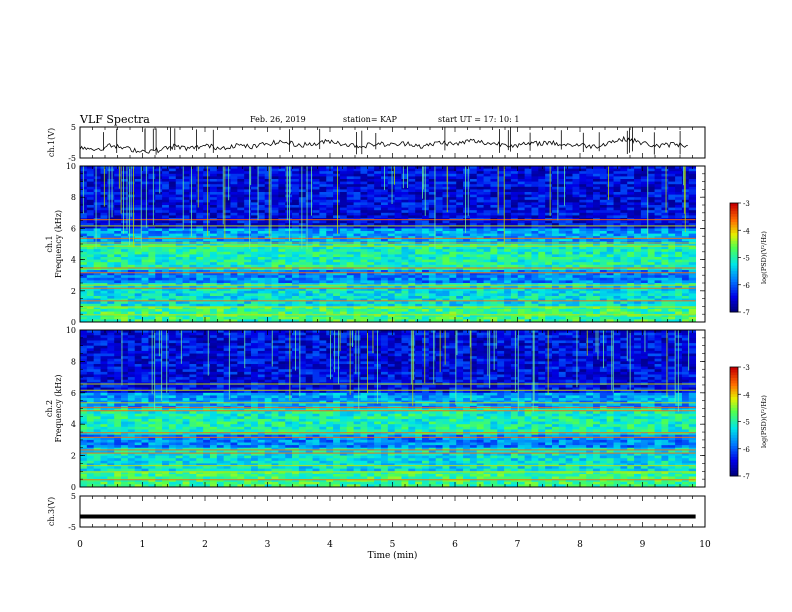 The height and width of the screenshot is (612, 792). Describe the element at coordinates (746, 395) in the screenshot. I see `ch2-spectrogram-colorbar-tick-label: -4` at that location.